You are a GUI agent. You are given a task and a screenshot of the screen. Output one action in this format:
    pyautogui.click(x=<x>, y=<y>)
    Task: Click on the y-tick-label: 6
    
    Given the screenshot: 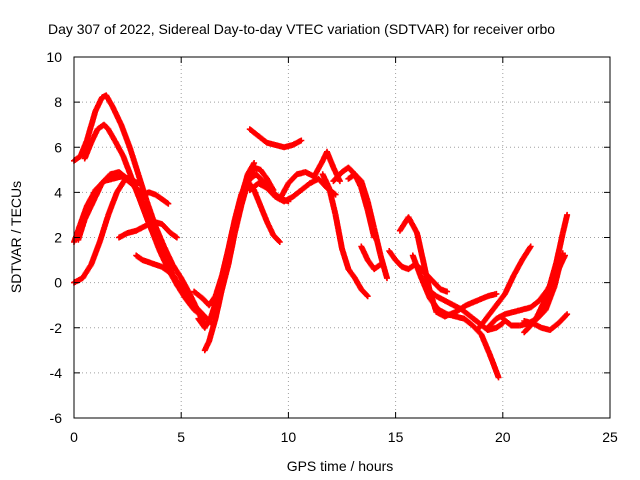 What is the action you would take?
    pyautogui.click(x=58, y=147)
    